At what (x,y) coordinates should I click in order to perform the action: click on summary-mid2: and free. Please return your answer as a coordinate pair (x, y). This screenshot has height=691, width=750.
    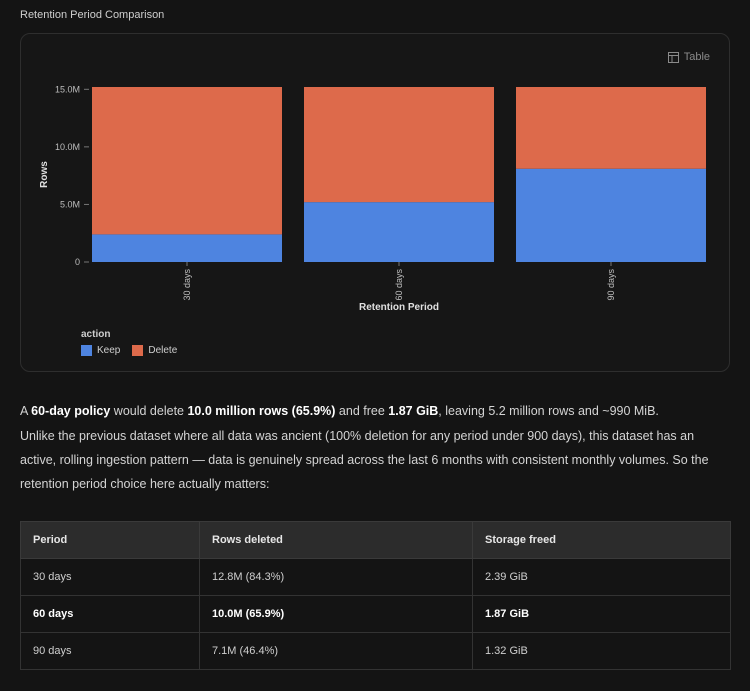
    Looking at the image, I should click on (362, 411).